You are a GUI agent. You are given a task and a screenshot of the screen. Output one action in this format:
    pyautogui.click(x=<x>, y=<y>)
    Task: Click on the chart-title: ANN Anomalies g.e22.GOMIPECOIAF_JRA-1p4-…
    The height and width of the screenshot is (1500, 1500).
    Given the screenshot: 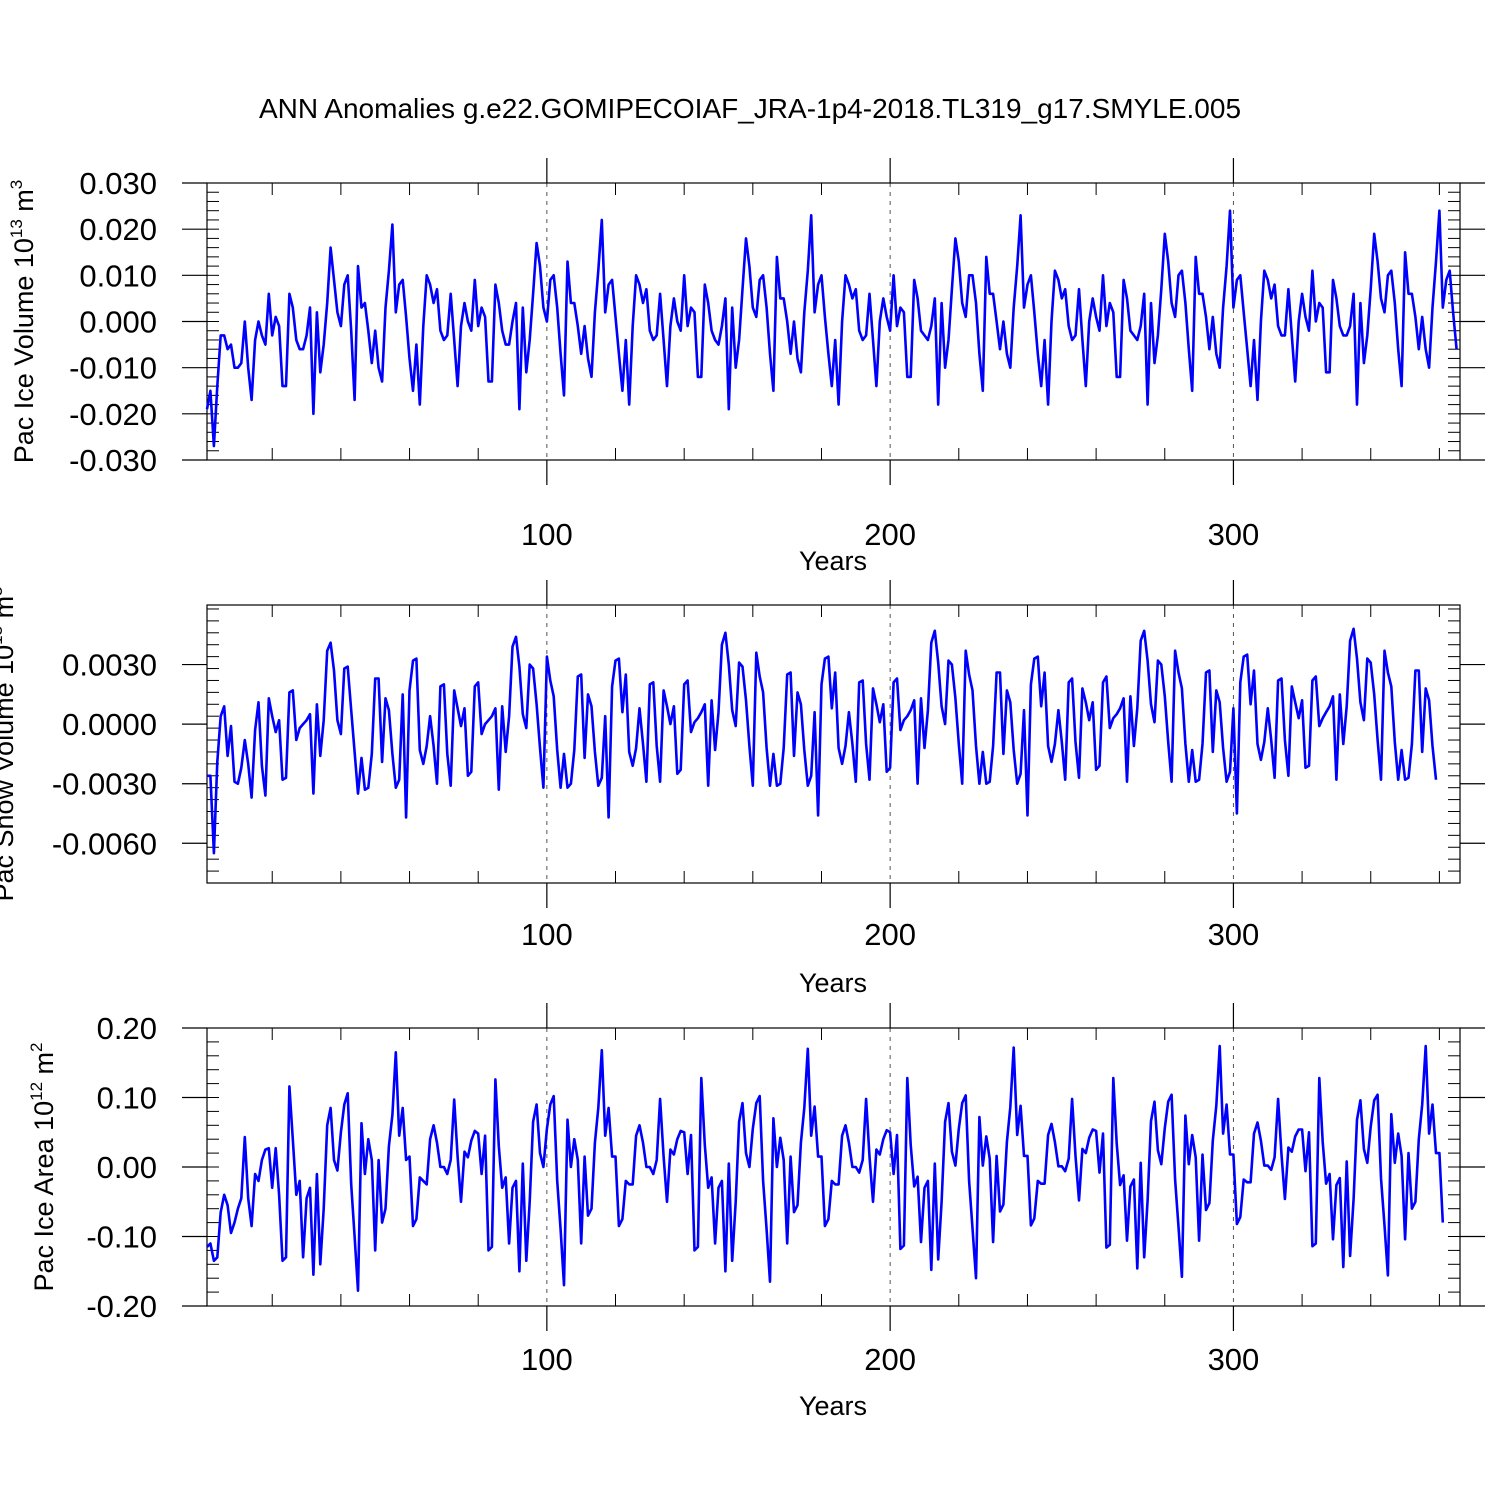 What is the action you would take?
    pyautogui.click(x=750, y=108)
    